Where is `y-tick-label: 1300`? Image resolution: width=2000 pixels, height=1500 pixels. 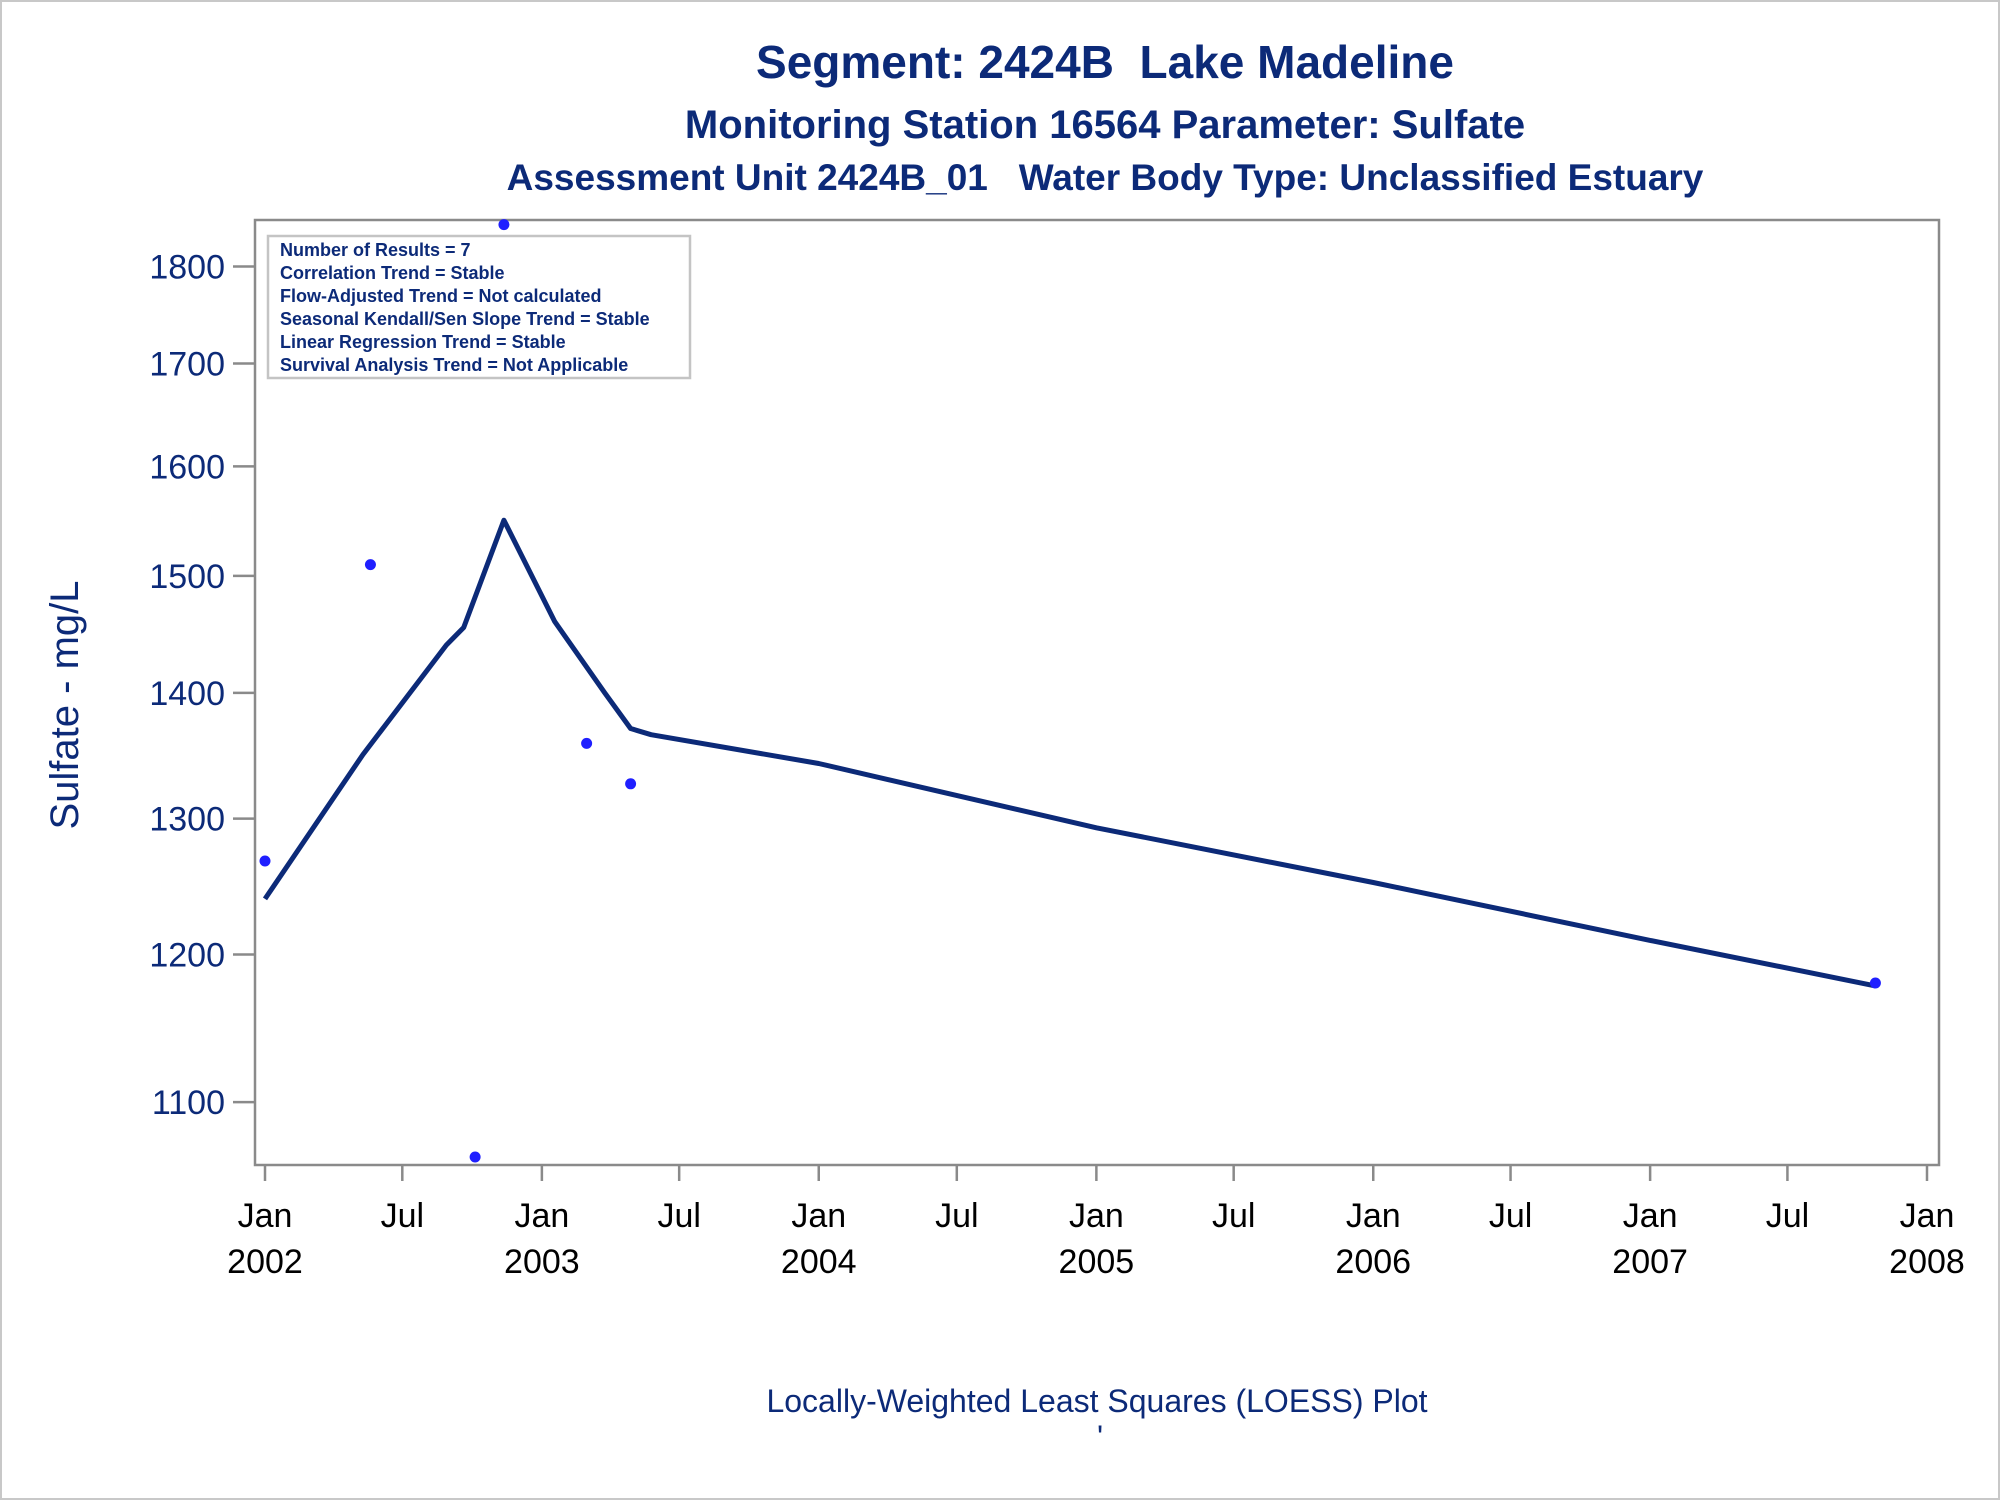 y-tick-label: 1300 is located at coordinates (187, 820).